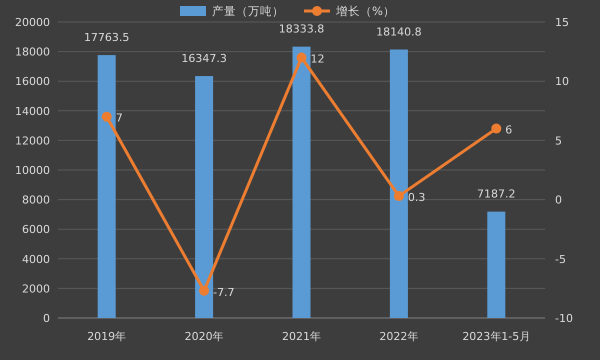 The image size is (600, 360). I want to click on y2-tick-label: 10, so click(562, 81).